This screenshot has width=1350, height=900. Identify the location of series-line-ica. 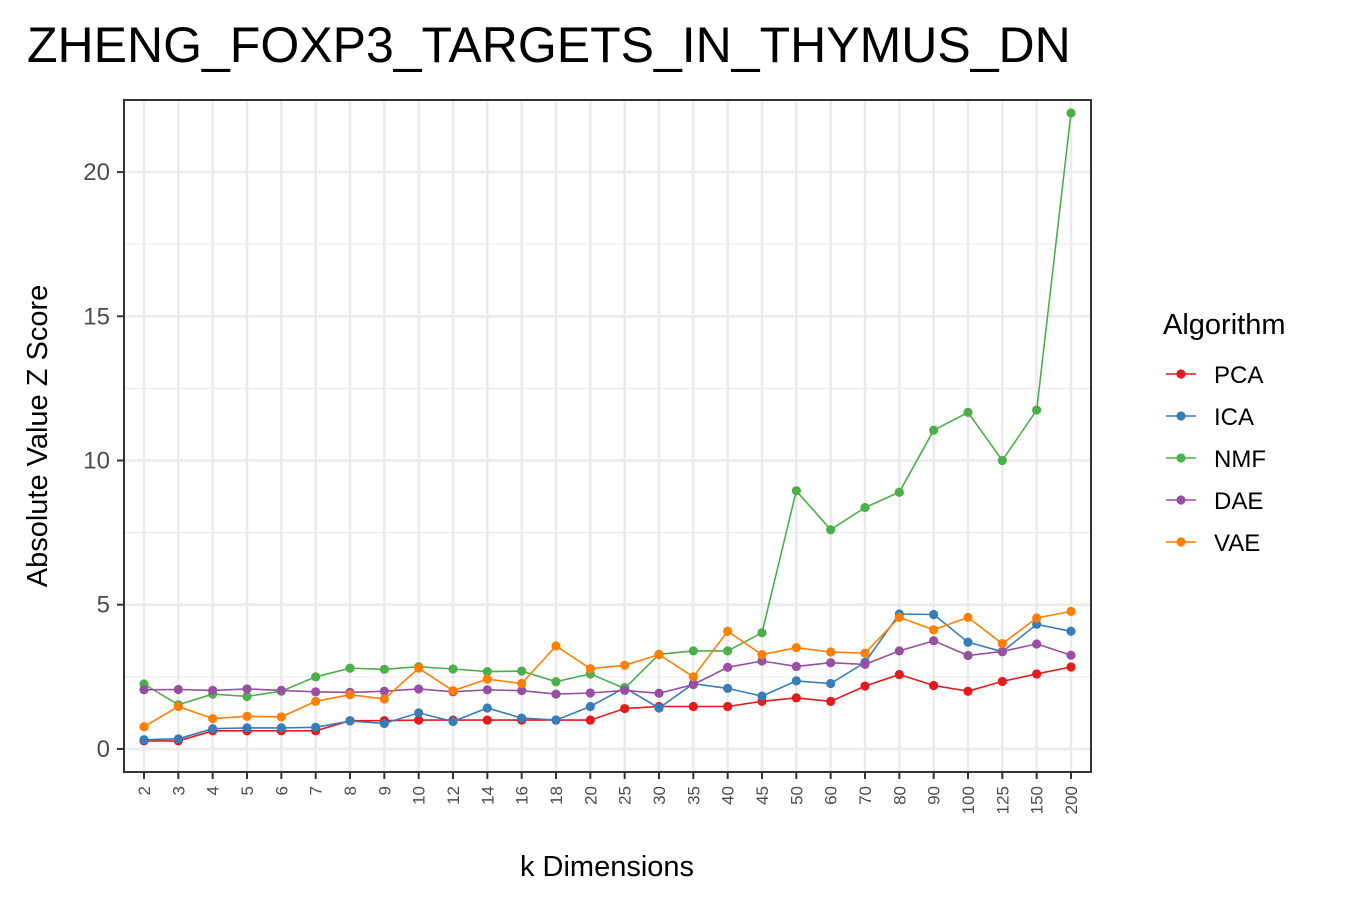
(607, 677).